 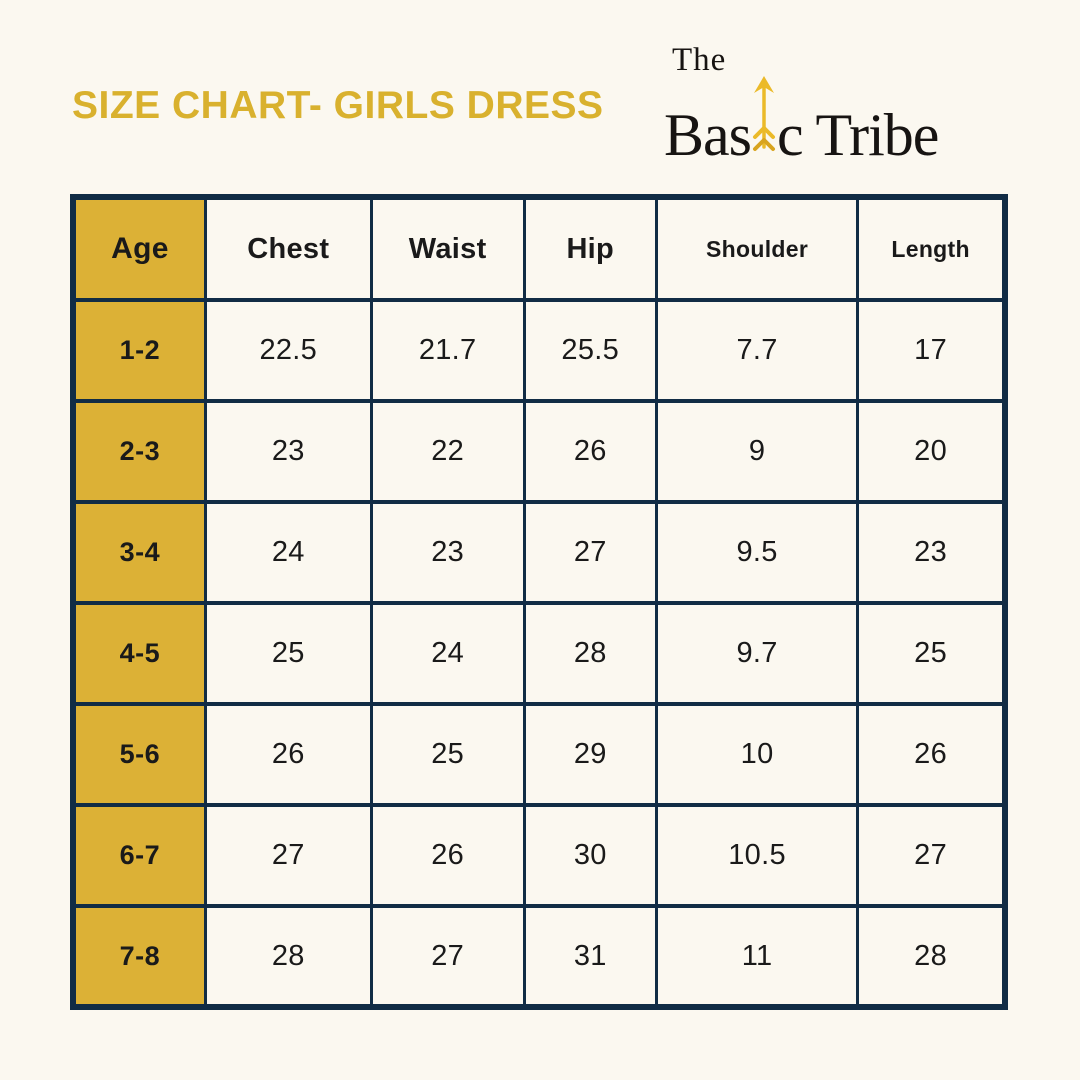 What do you see at coordinates (764, 113) in the screenshot?
I see `arrow-up-icon` at bounding box center [764, 113].